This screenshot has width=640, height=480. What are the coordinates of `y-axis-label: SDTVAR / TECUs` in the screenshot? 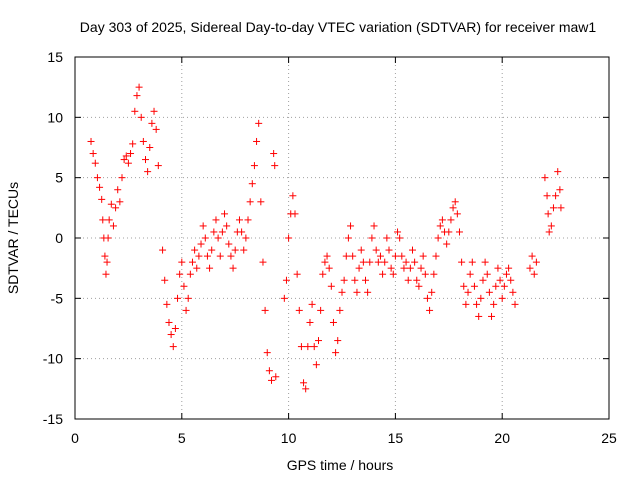 It's located at (13, 238).